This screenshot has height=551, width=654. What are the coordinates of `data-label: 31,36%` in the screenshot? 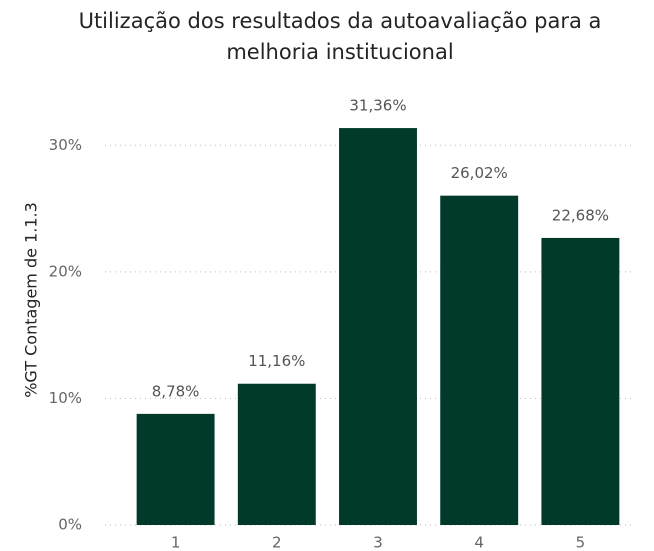 It's located at (377, 106).